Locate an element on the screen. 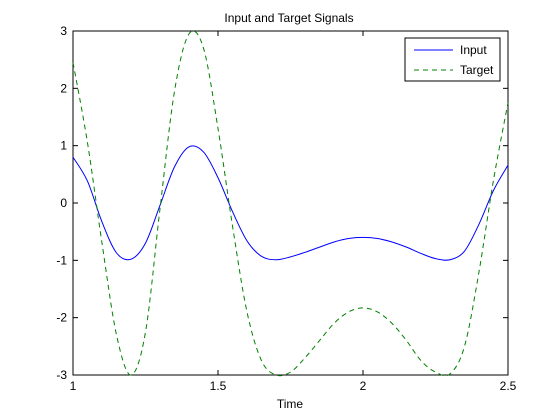 This screenshot has height=420, width=560. x-tick-label: 1.5 is located at coordinates (218, 386).